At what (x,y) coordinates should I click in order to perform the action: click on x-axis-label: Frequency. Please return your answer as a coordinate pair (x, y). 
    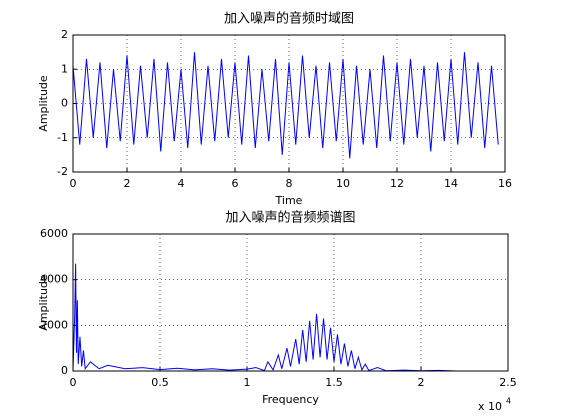
    Looking at the image, I should click on (290, 399).